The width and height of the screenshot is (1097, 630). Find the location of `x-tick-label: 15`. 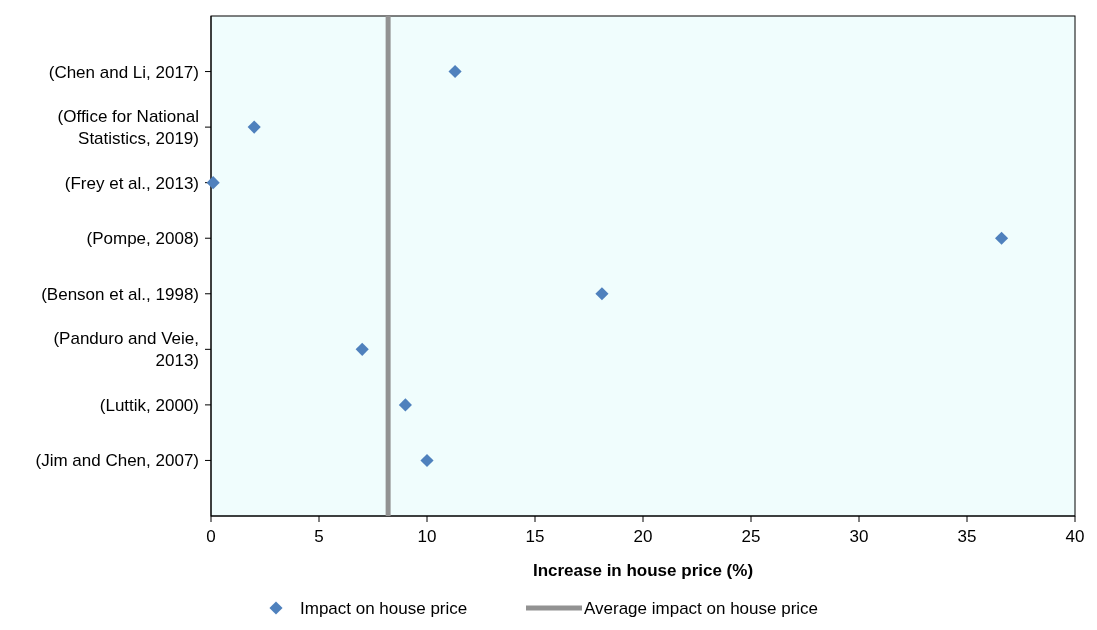

x-tick-label: 15 is located at coordinates (535, 536).